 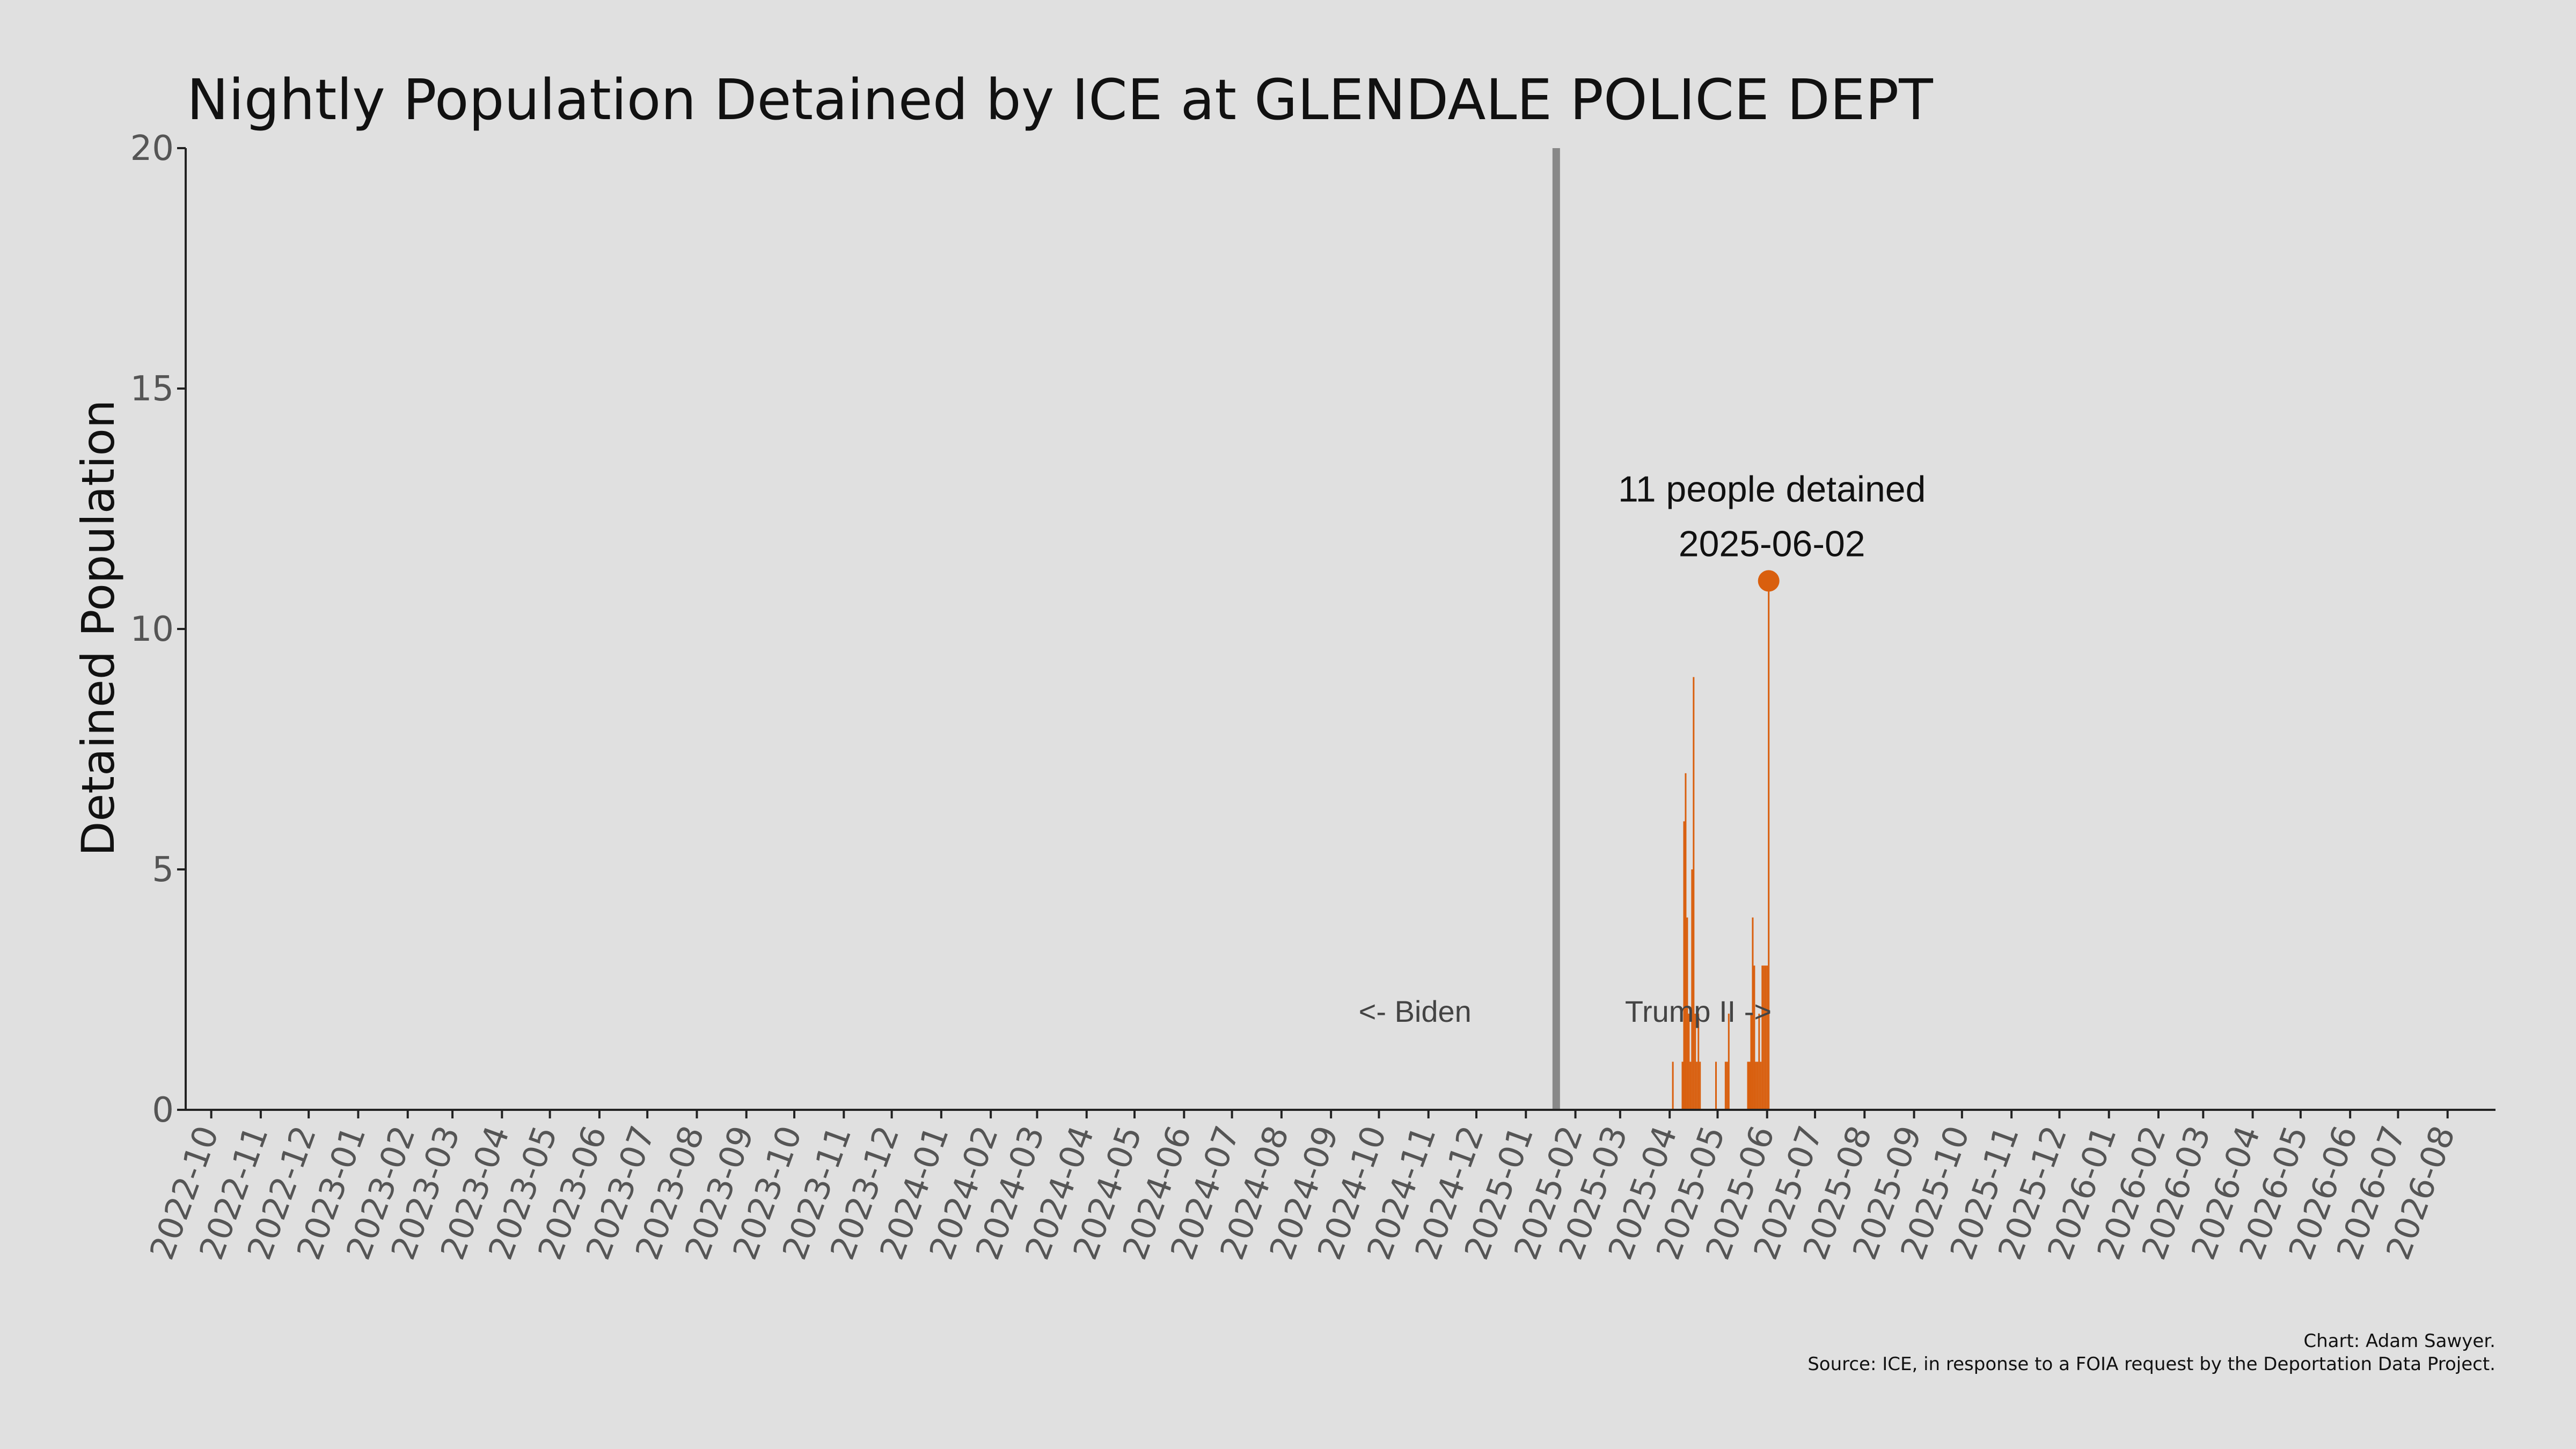 I want to click on y-tick-label: 0, so click(x=163, y=1110).